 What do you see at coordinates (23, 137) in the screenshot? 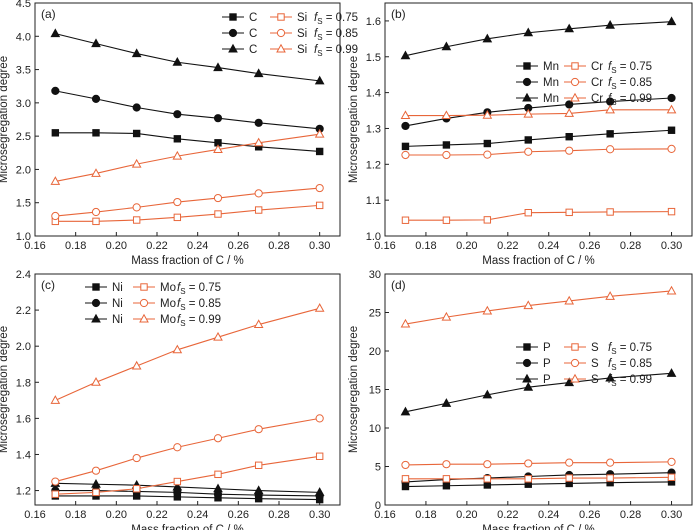
I see `y-tick-label: 2.5` at bounding box center [23, 137].